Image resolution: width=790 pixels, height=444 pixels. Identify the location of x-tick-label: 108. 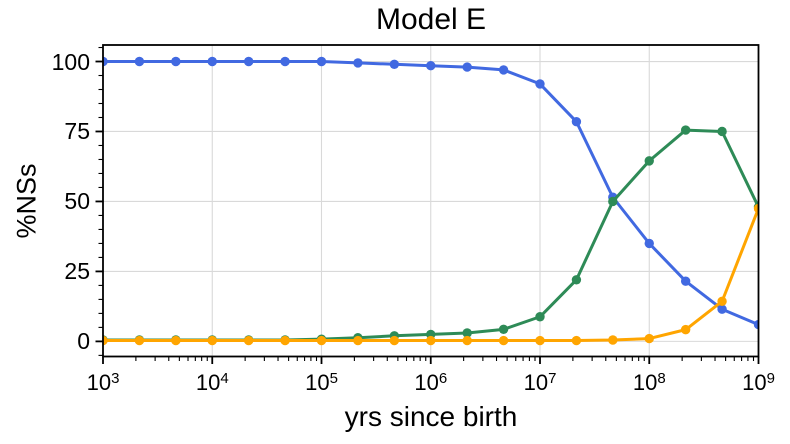
(649, 381).